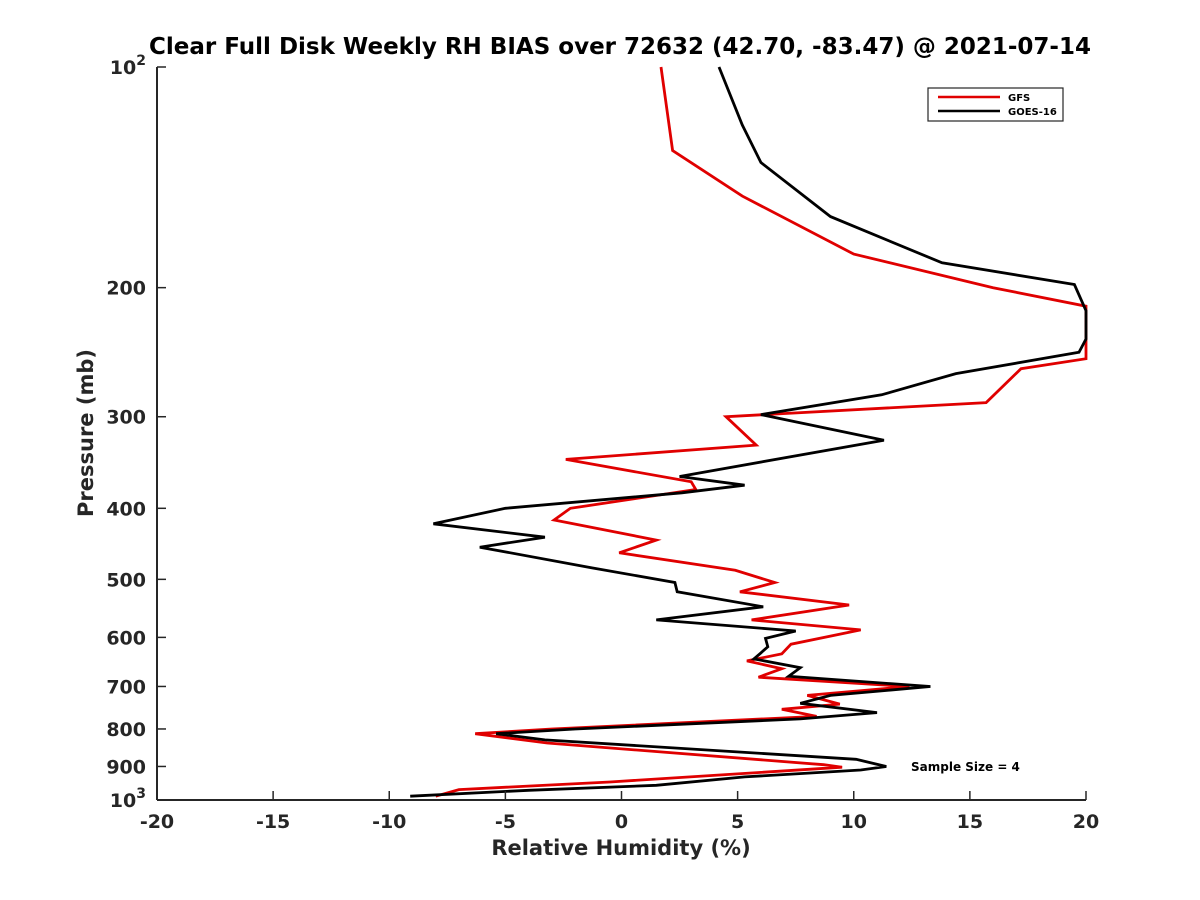 Image resolution: width=1200 pixels, height=900 pixels. I want to click on y-tick-group: 10² 200 300 400 500 600 700 800 900 10³, so click(136, 432).